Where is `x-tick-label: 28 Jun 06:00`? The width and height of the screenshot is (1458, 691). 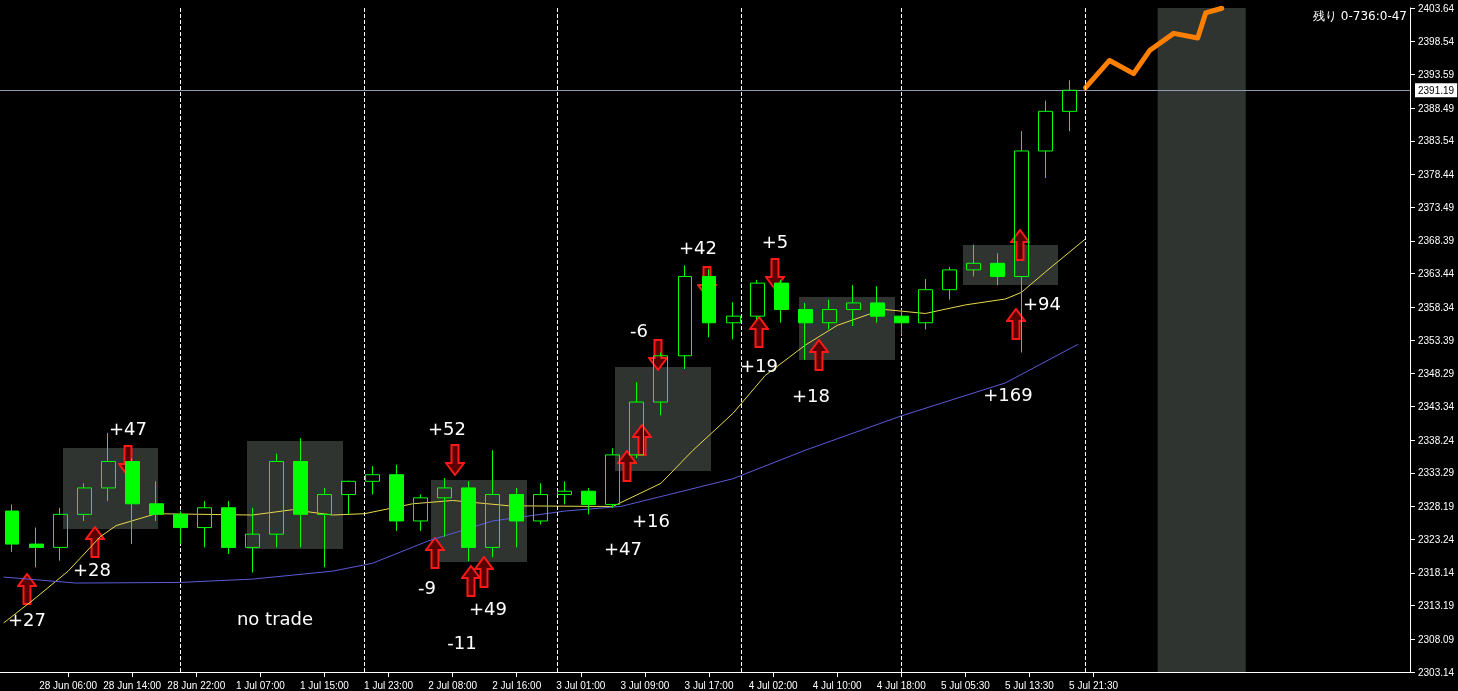
x-tick-label: 28 Jun 06:00 is located at coordinates (68, 685).